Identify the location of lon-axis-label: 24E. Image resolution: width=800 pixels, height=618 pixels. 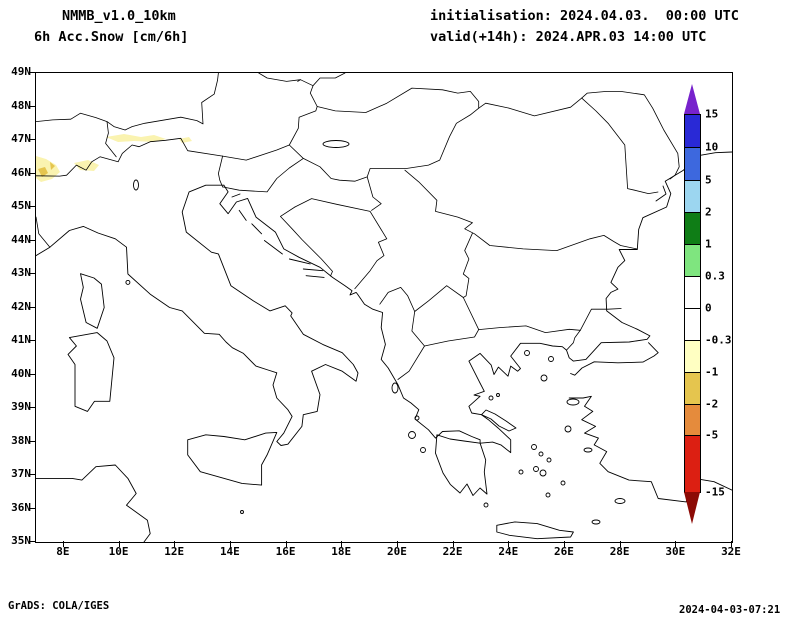
(508, 551).